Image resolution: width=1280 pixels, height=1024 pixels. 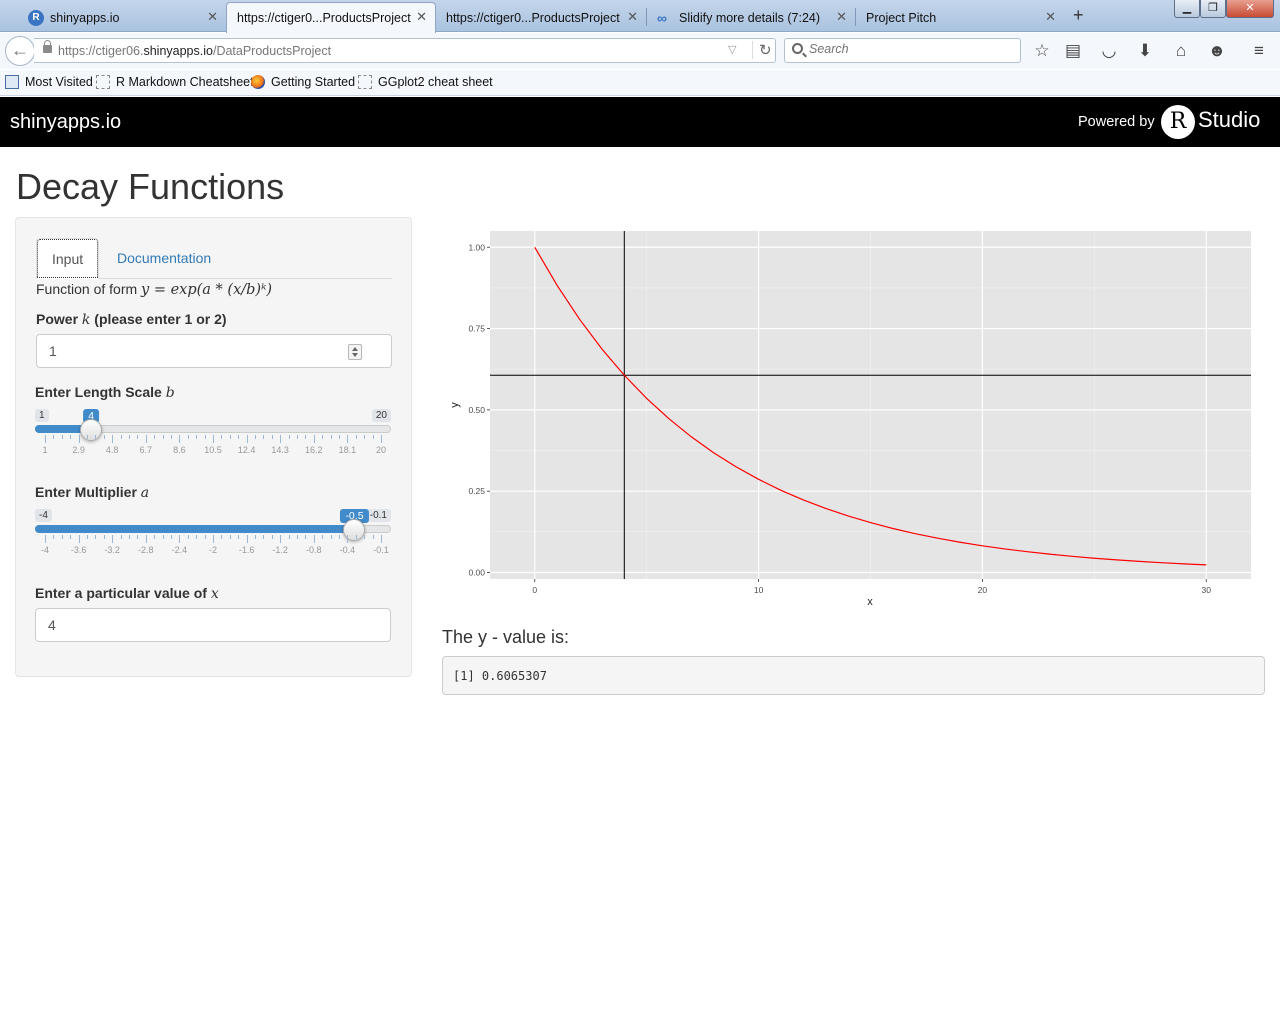 I want to click on url-prefix: https://ctiger06., so click(x=101, y=51).